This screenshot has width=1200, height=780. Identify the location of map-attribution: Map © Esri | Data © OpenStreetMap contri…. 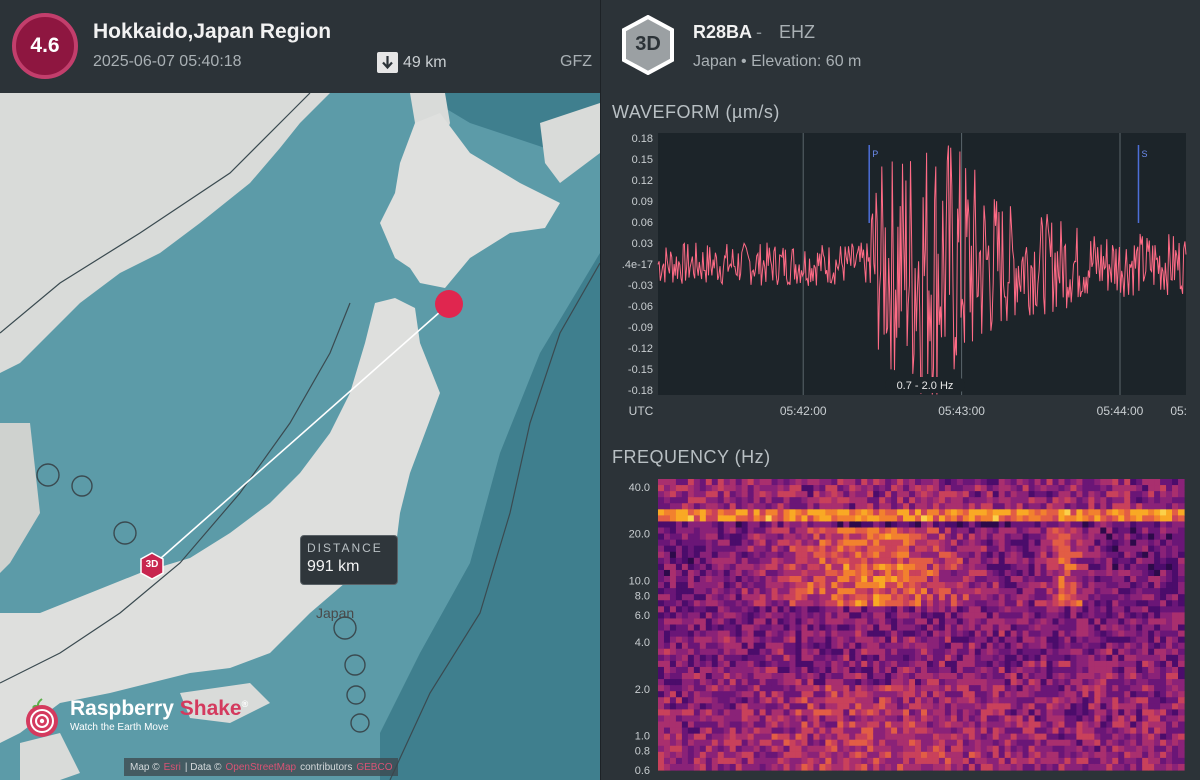
(261, 767).